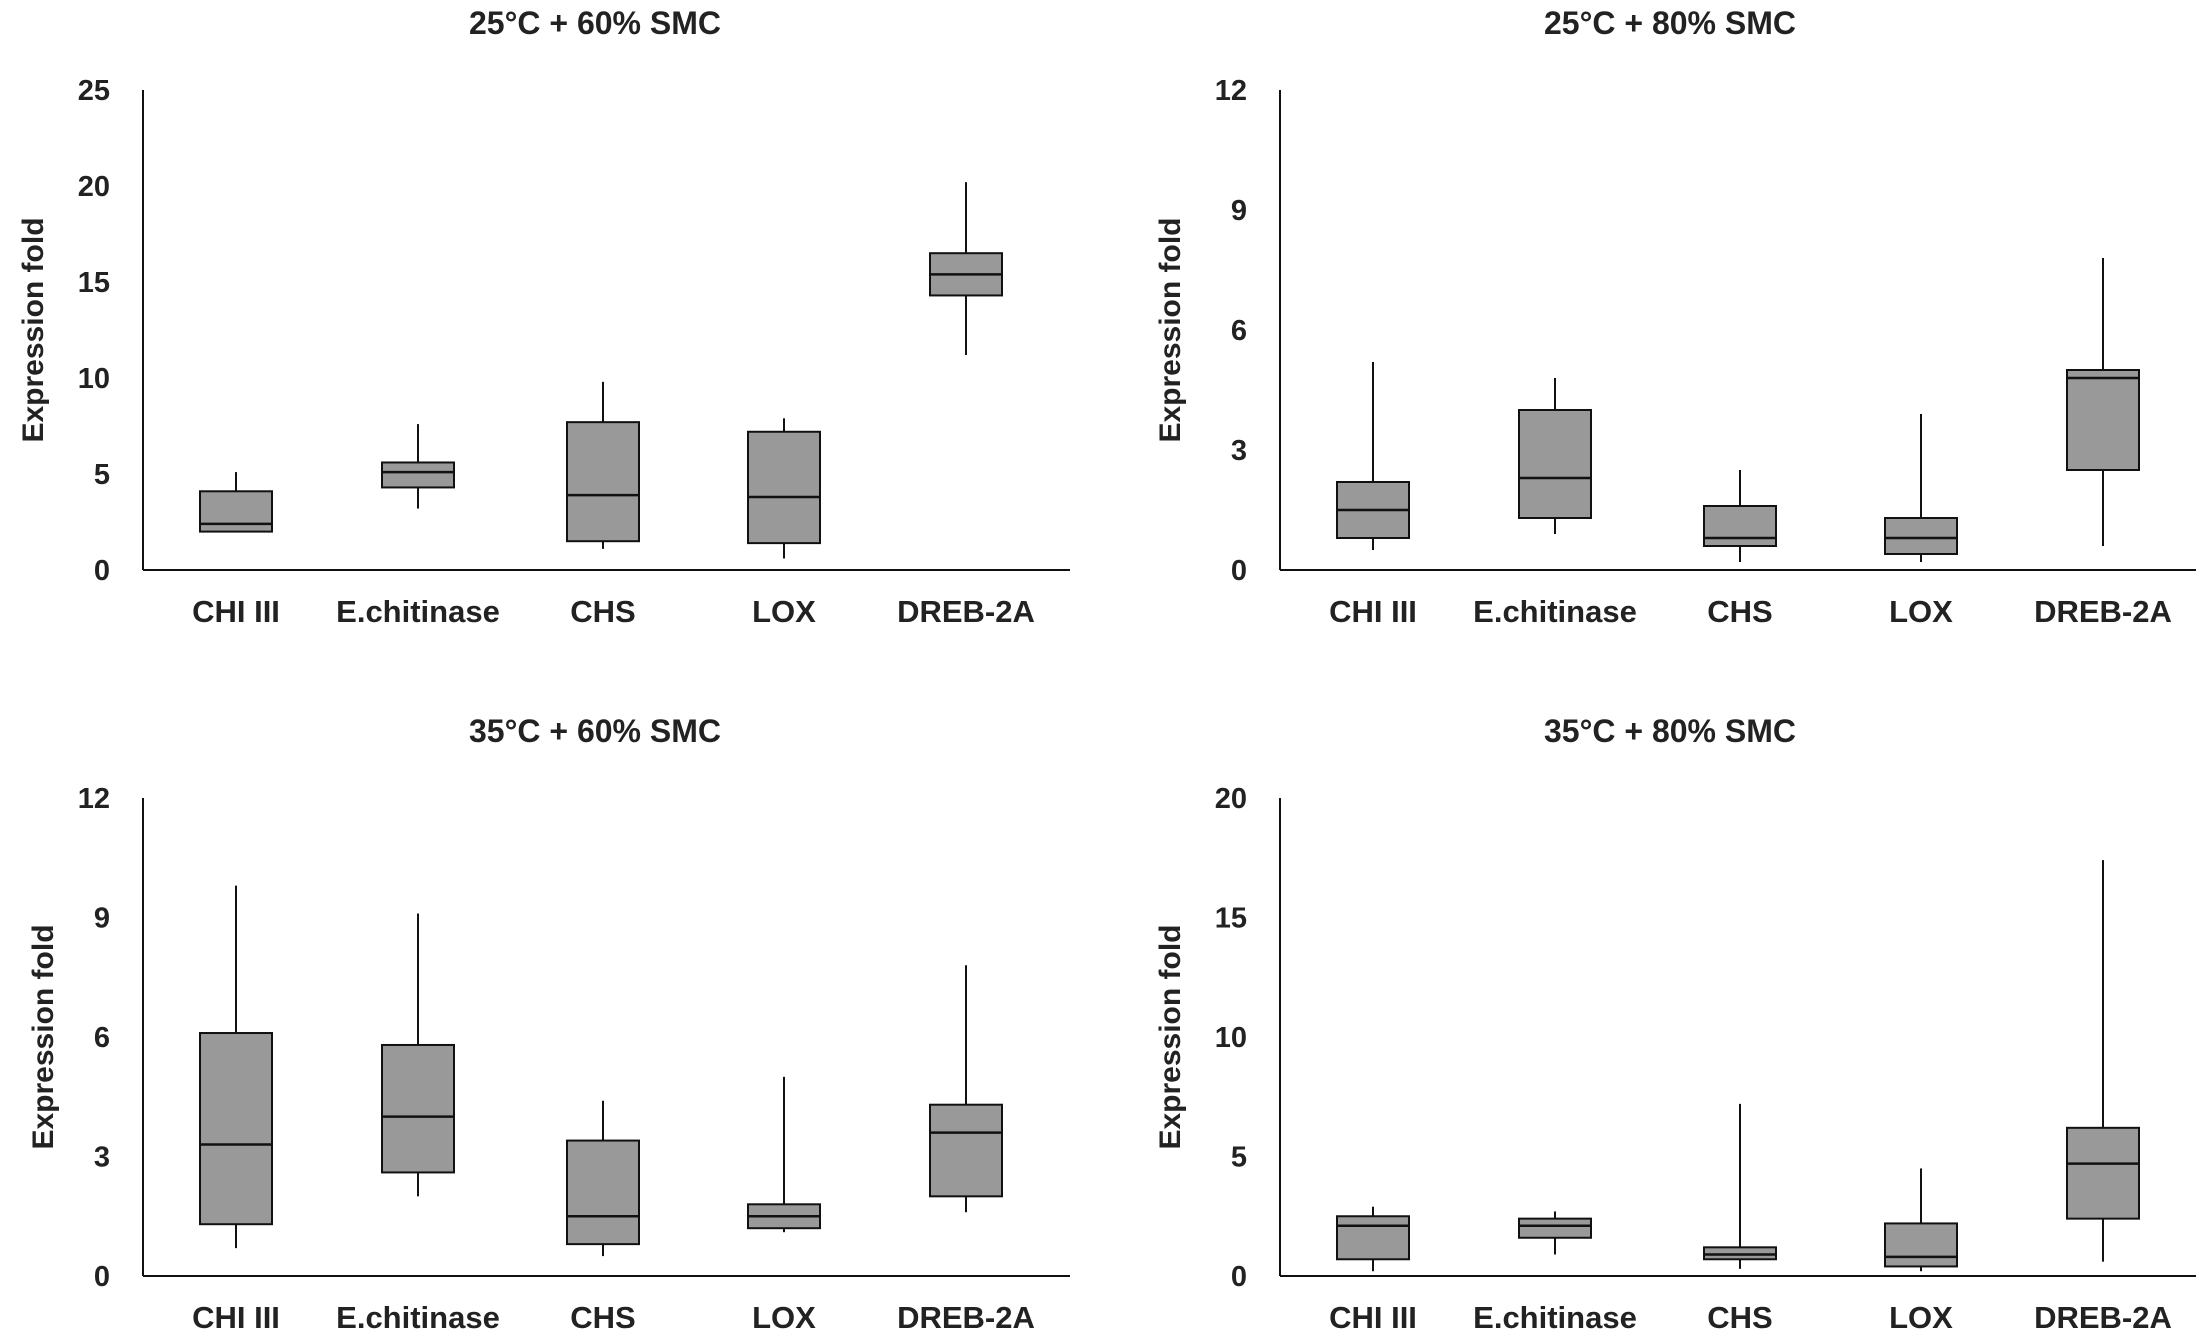  What do you see at coordinates (1670, 731) in the screenshot?
I see `chart-title: 35°C + 80% SMC` at bounding box center [1670, 731].